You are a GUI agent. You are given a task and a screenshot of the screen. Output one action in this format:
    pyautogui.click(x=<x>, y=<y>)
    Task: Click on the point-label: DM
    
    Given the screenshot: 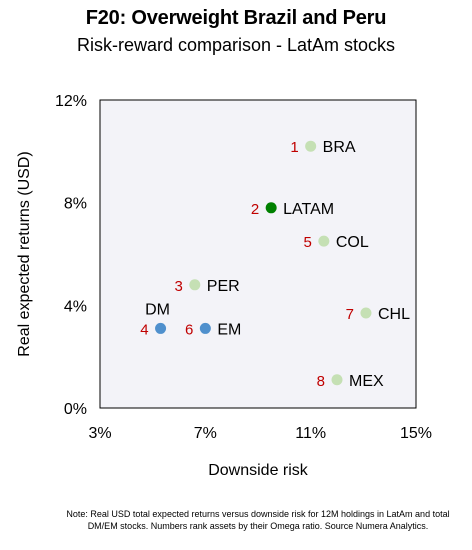 What is the action you would take?
    pyautogui.click(x=157, y=309)
    